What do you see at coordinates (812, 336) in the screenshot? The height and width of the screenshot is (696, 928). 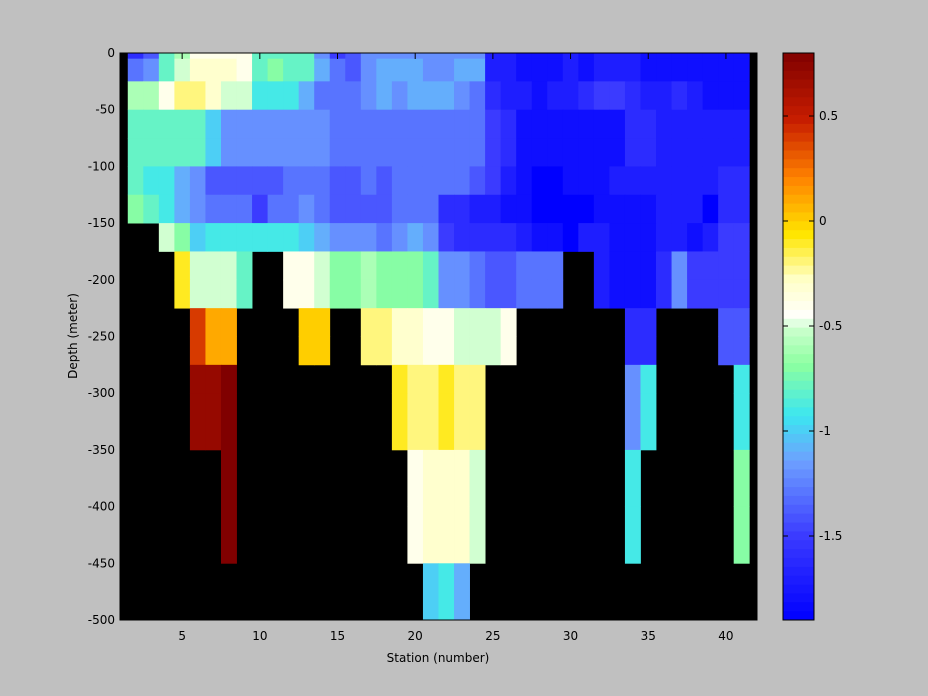 I see `colorbar: 0.5 0 -0.5 -1 -1.5` at bounding box center [812, 336].